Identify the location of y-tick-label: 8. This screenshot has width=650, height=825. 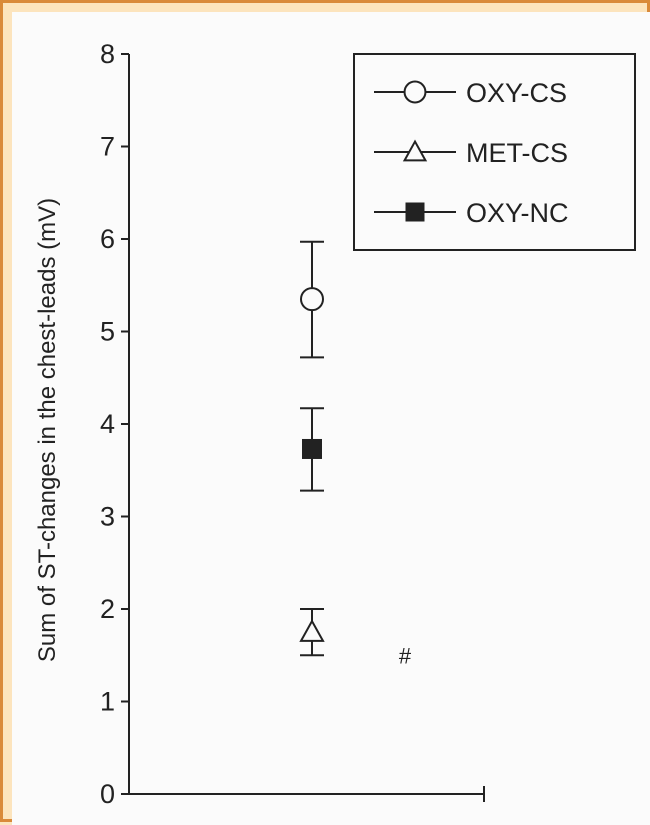
(107, 54).